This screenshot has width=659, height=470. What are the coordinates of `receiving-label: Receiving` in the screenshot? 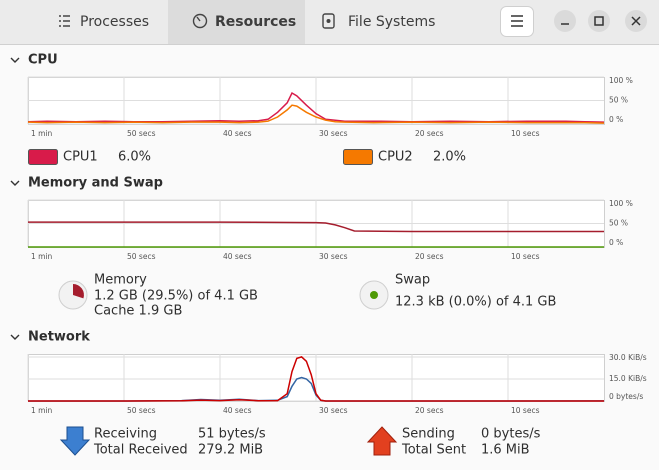 It's located at (125, 434).